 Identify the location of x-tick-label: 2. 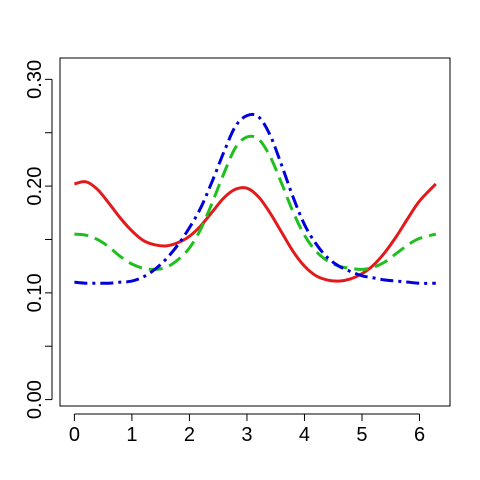
(189, 435).